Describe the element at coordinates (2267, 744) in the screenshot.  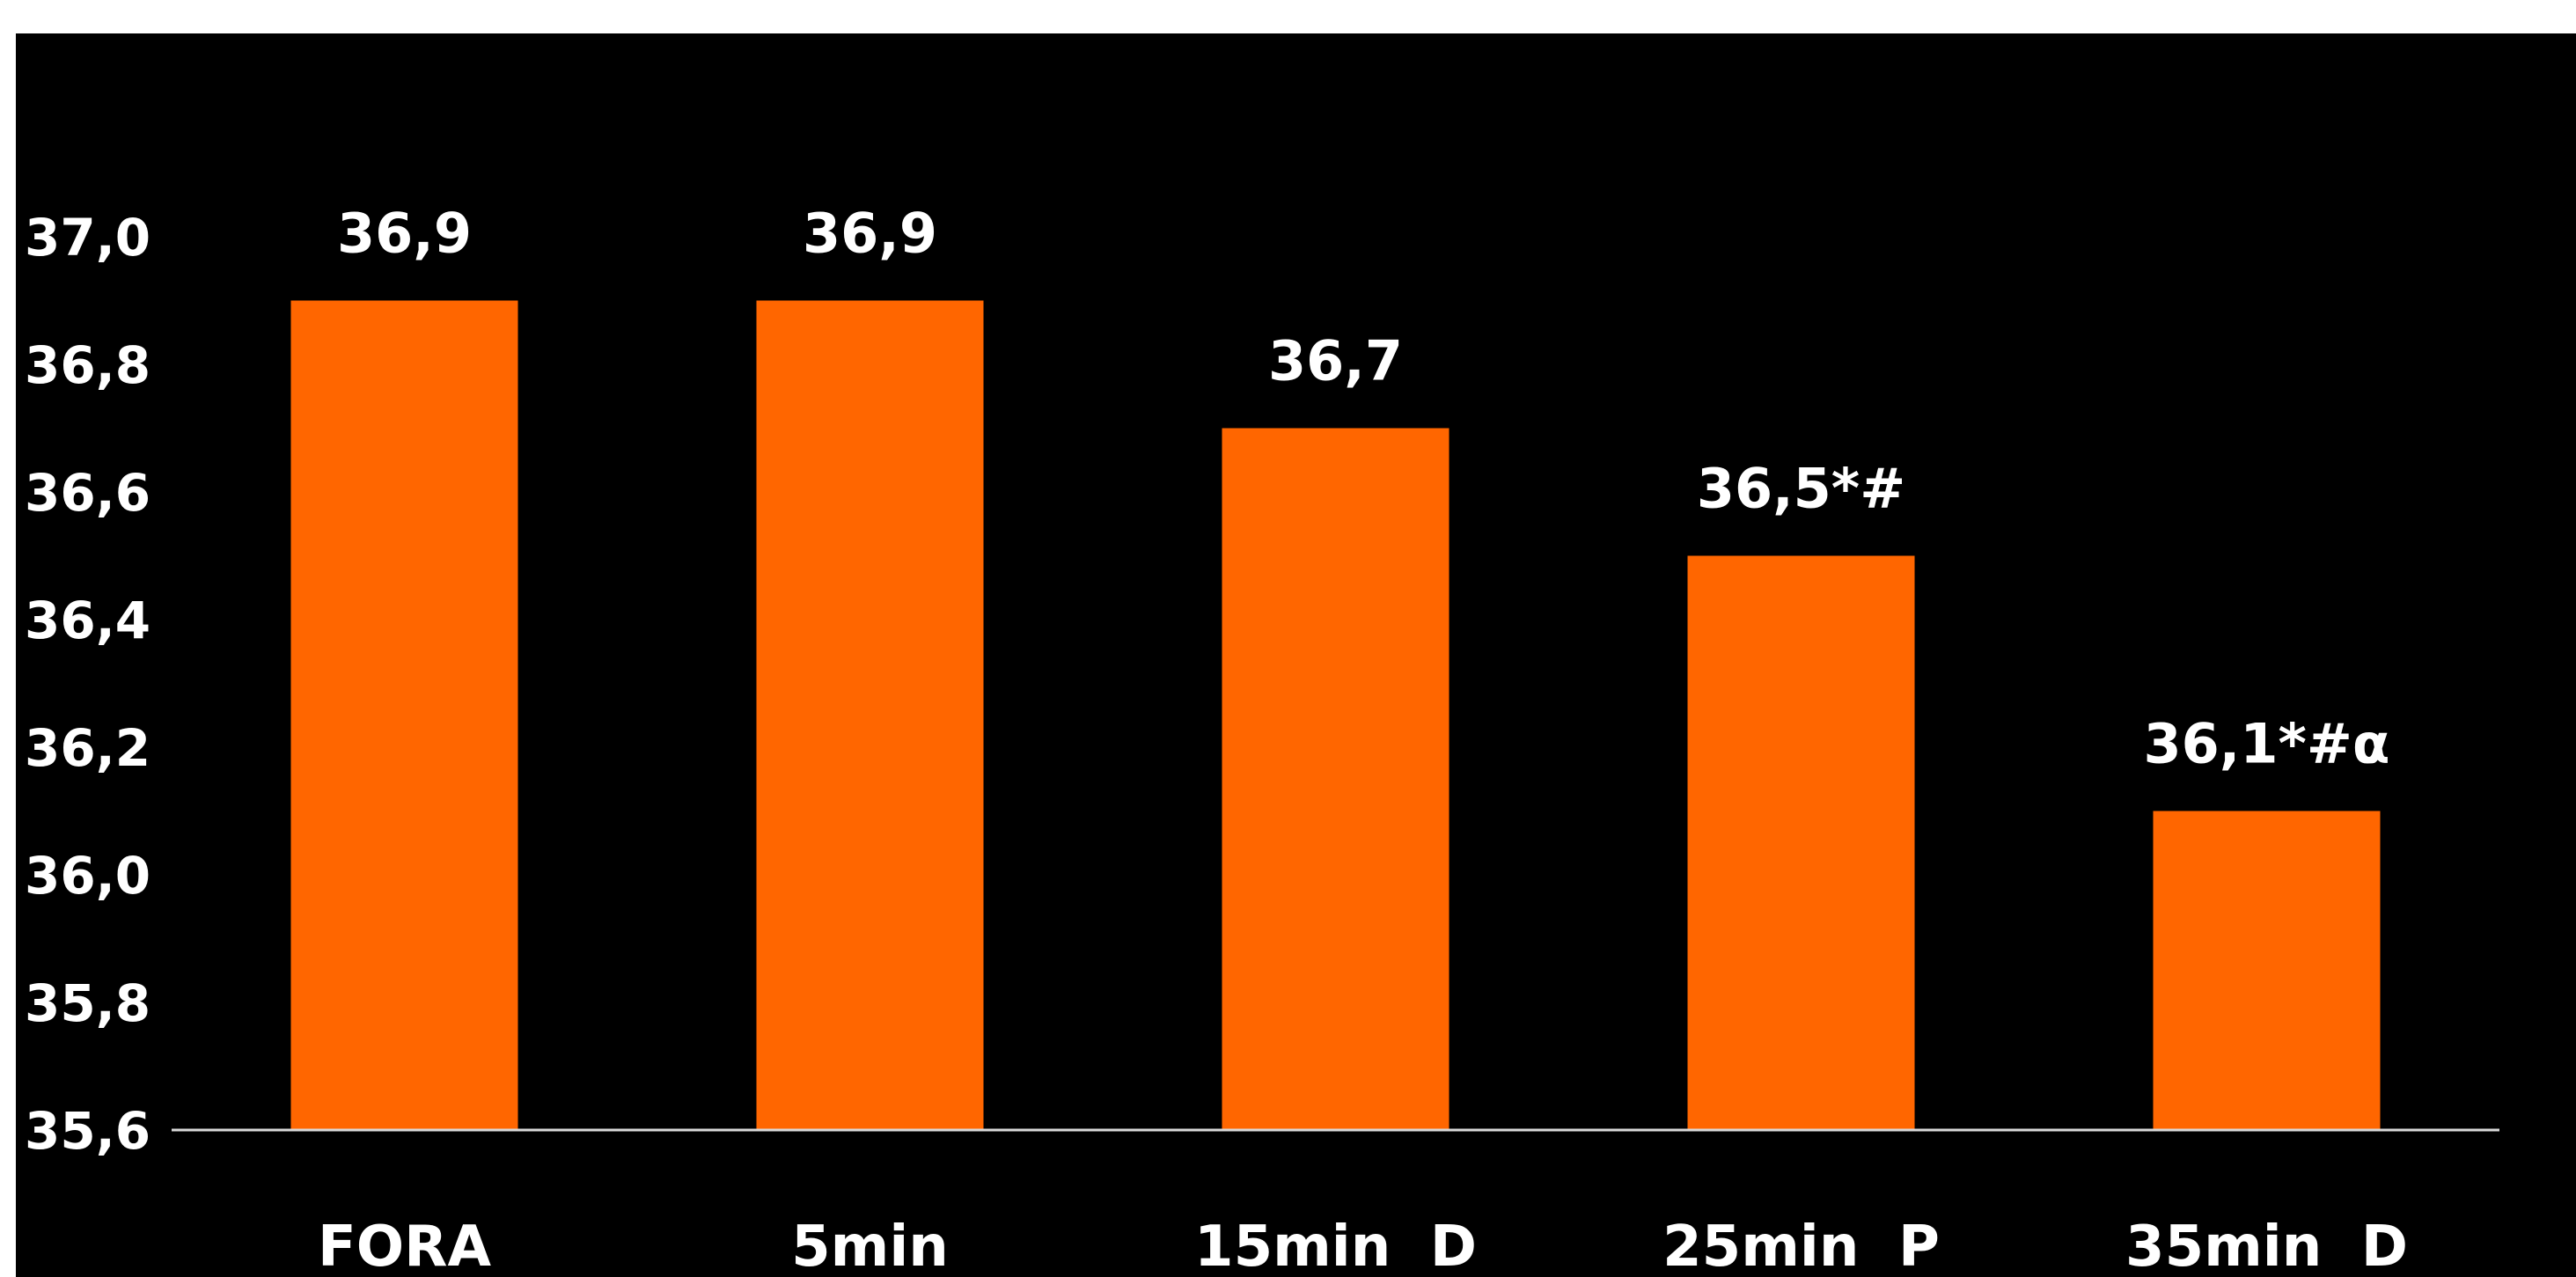
I see `bar-data-label: 36,1*#α` at that location.